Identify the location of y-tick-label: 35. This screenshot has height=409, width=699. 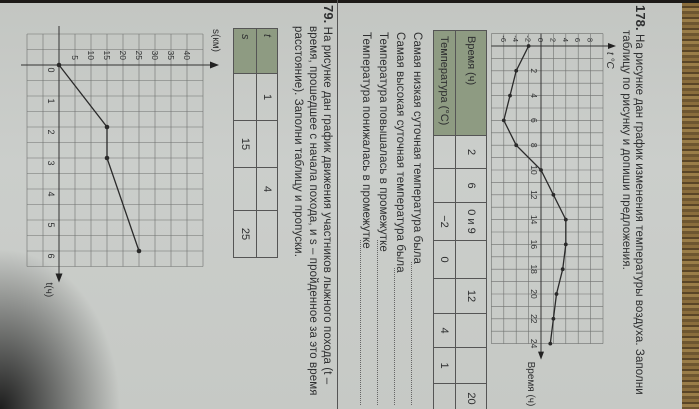
(171, 56).